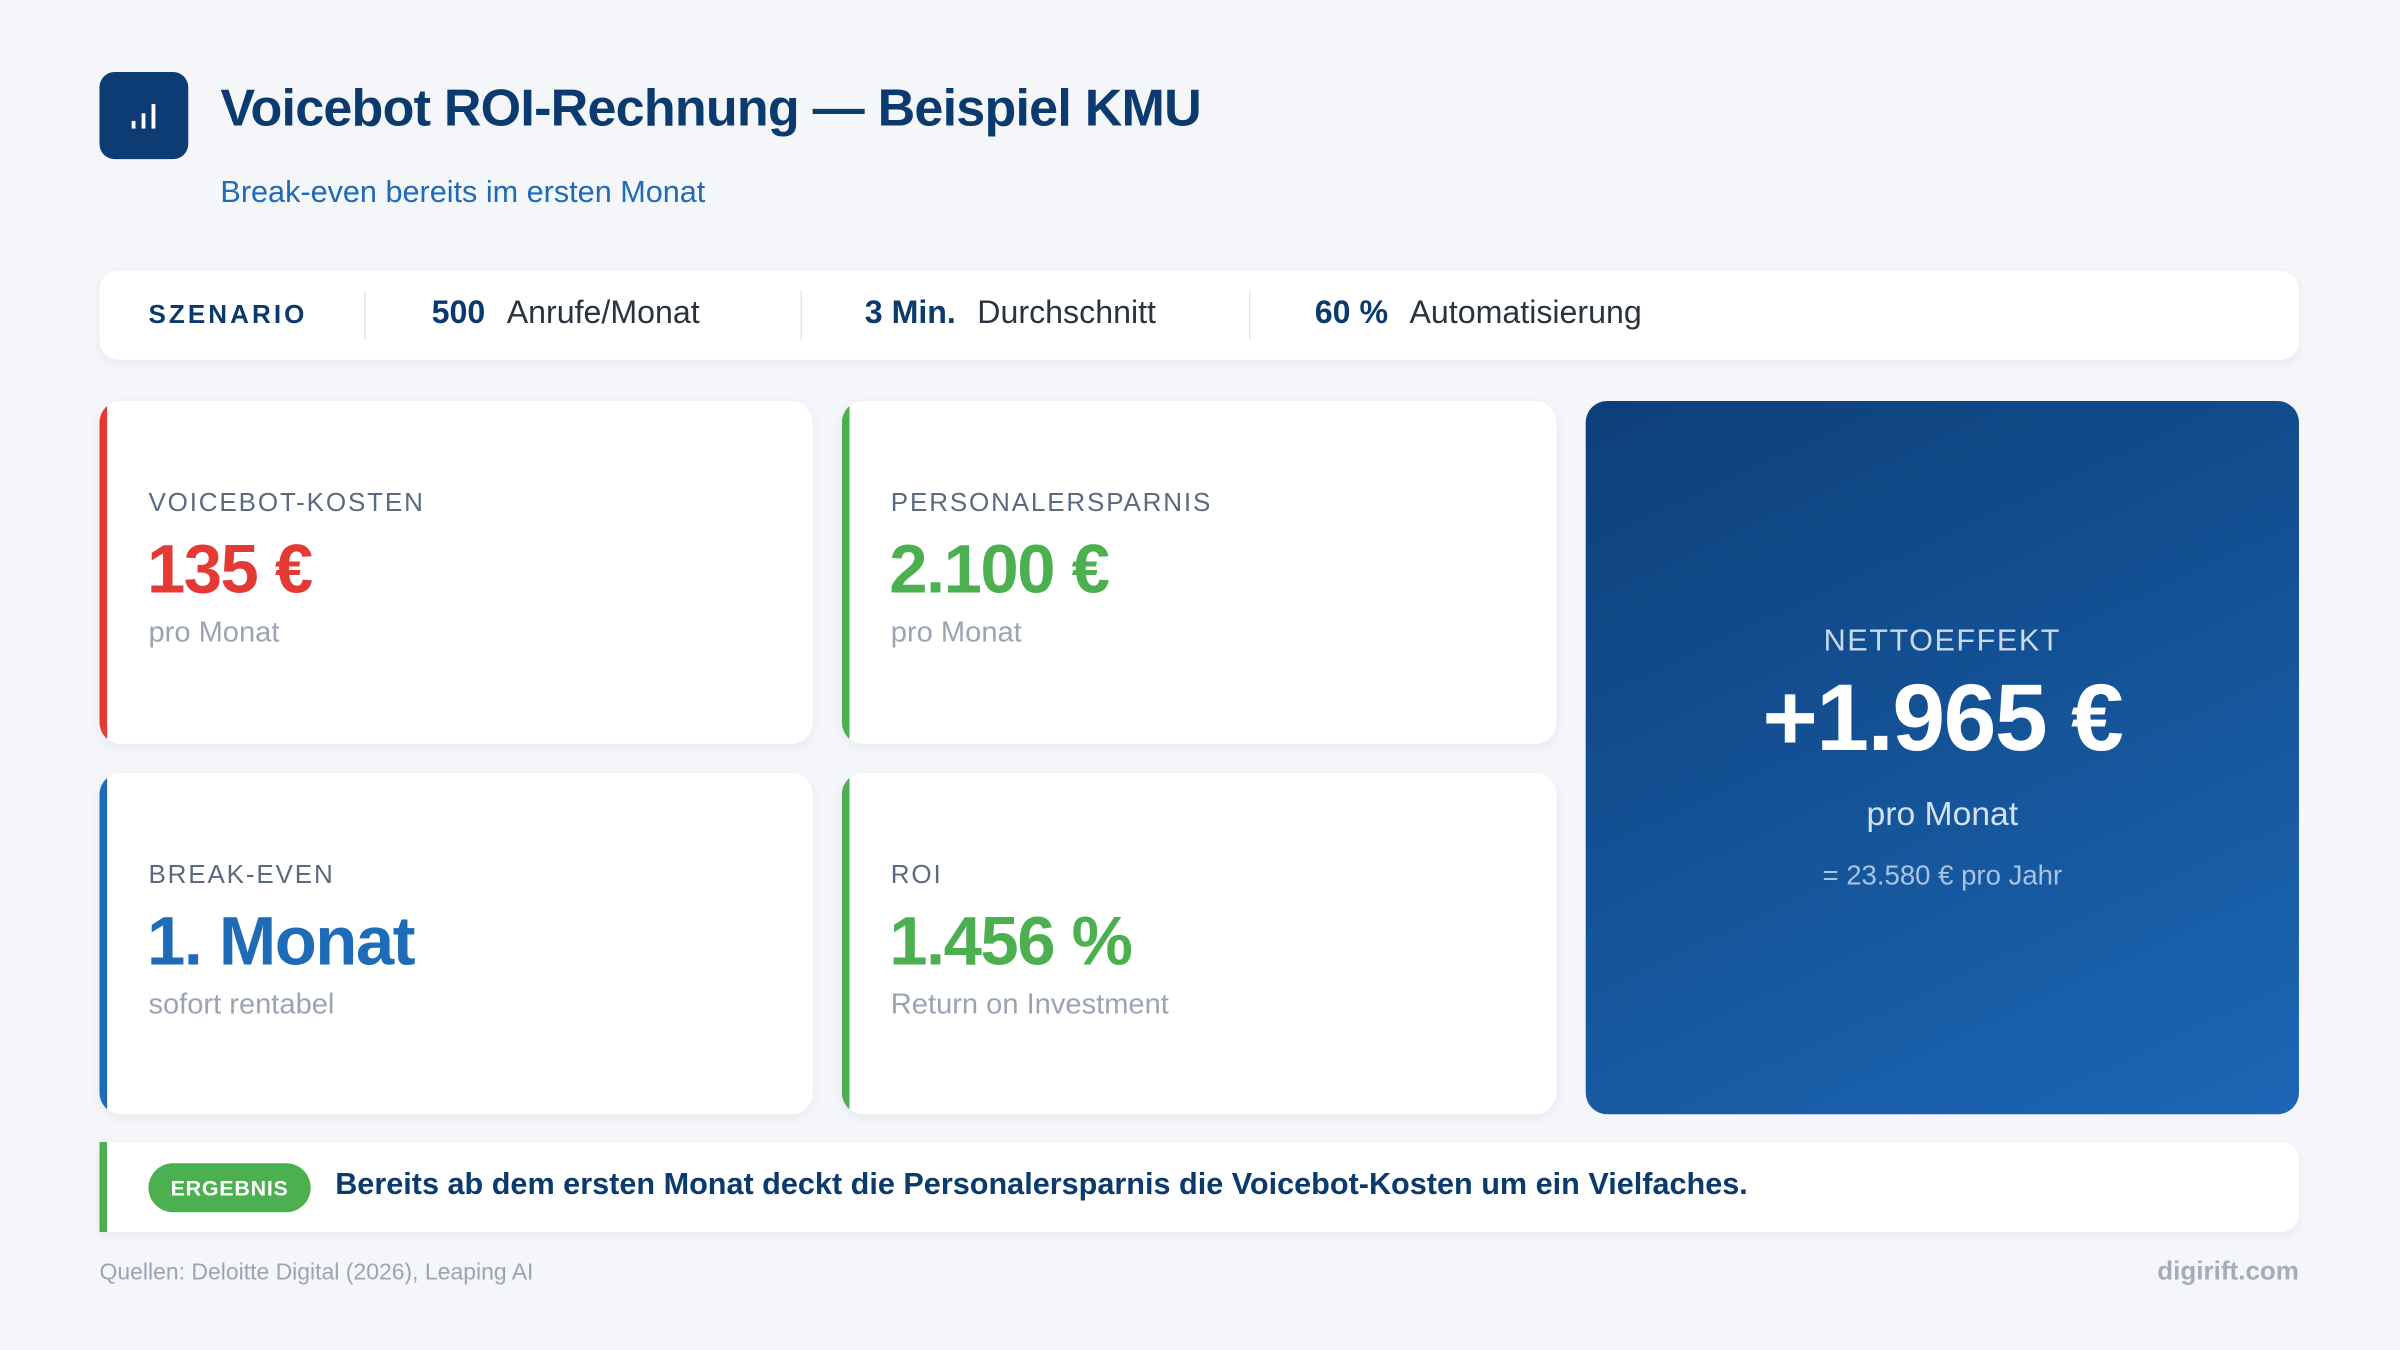 The height and width of the screenshot is (1350, 2400). I want to click on scenario-label: SZENARIO, so click(228, 314).